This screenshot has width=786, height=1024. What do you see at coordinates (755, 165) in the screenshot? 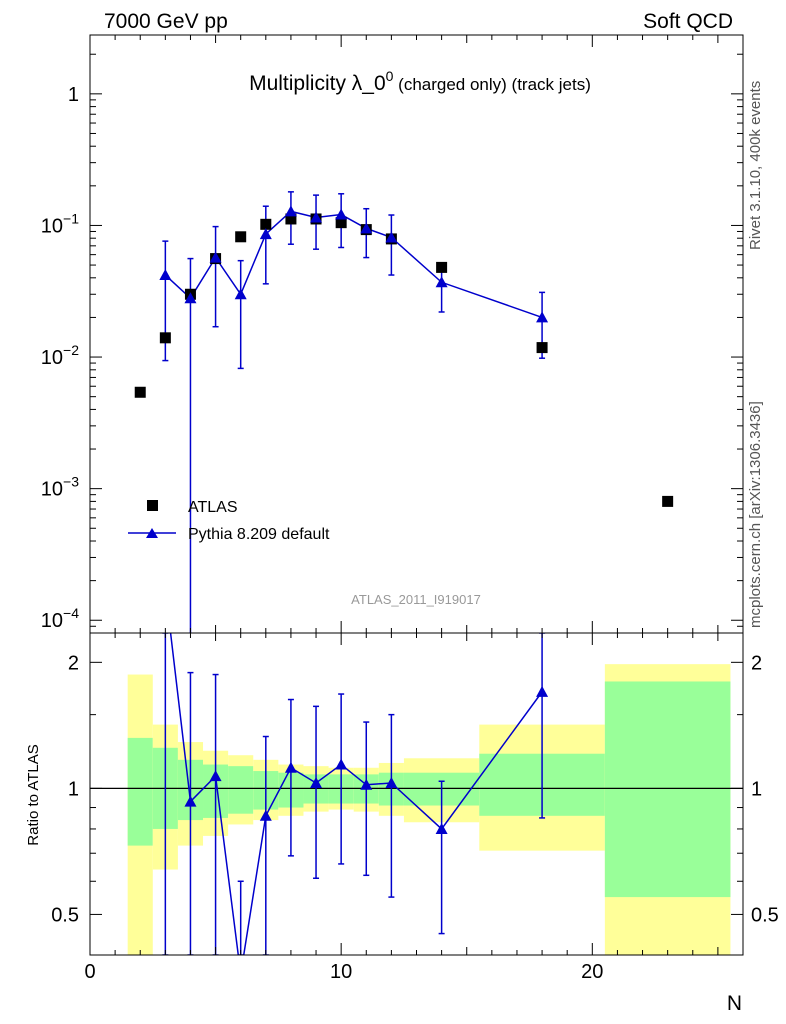
I see `rivet-label: Rivet 3.1.10, 400k events` at bounding box center [755, 165].